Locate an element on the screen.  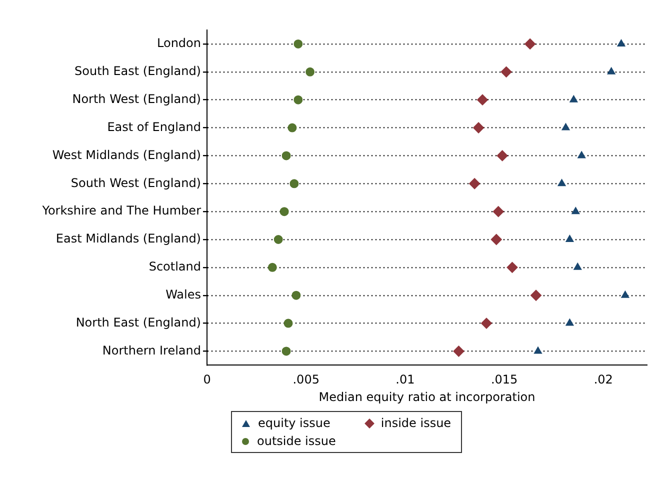
x-tick-label: .005 is located at coordinates (306, 379).